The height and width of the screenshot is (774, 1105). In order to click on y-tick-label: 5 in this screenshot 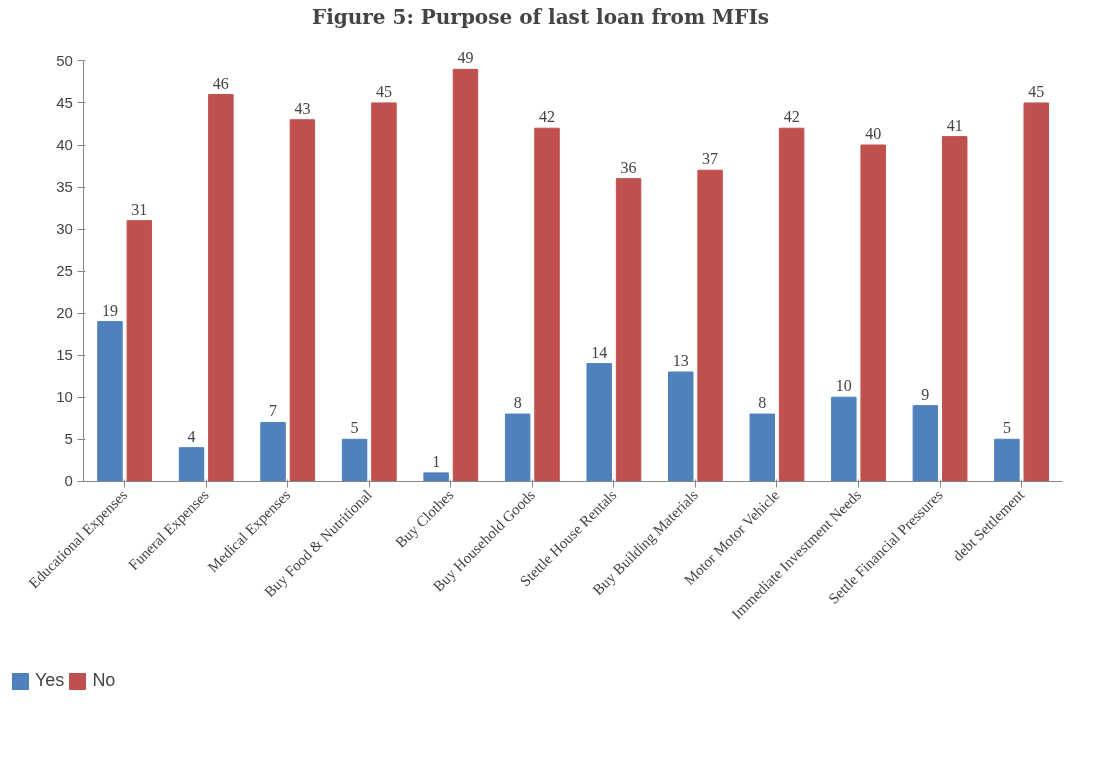, I will do `click(68, 439)`.